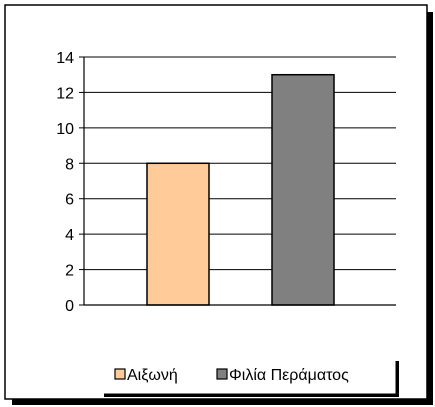  What do you see at coordinates (69, 271) in the screenshot?
I see `y-tick-label: 2` at bounding box center [69, 271].